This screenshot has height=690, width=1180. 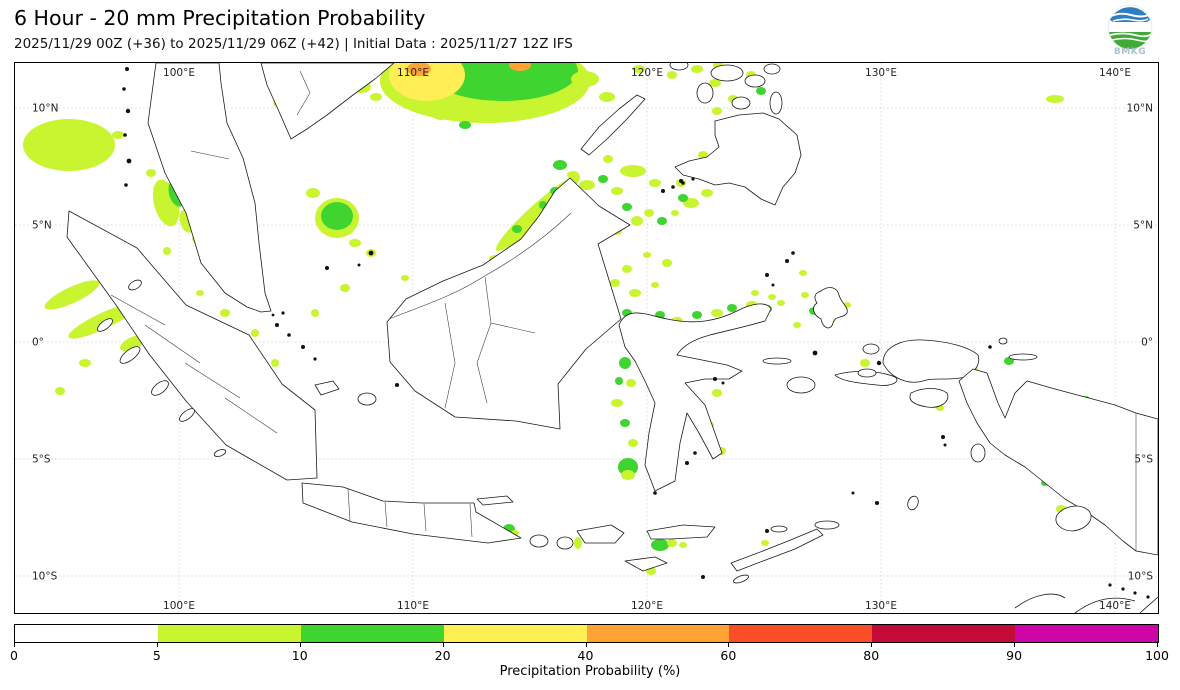 I want to click on colorbar-tick-label: 80, so click(x=871, y=655).